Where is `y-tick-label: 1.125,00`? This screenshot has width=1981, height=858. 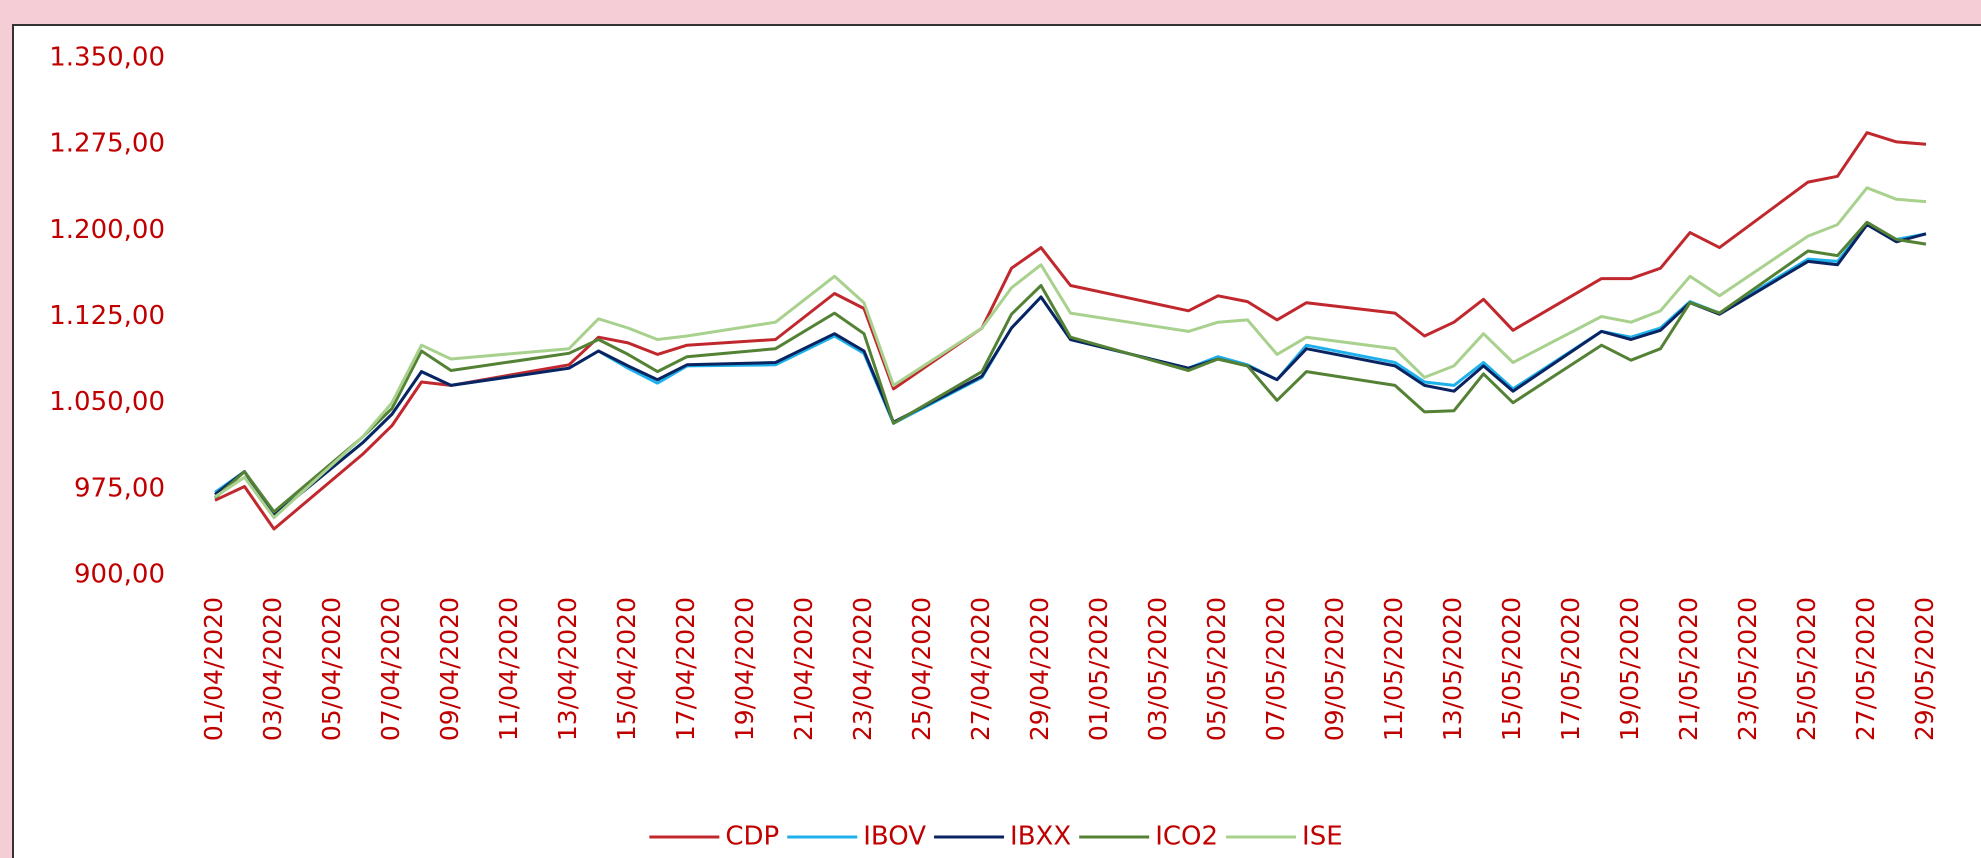
y-tick-label: 1.125,00 is located at coordinates (107, 316).